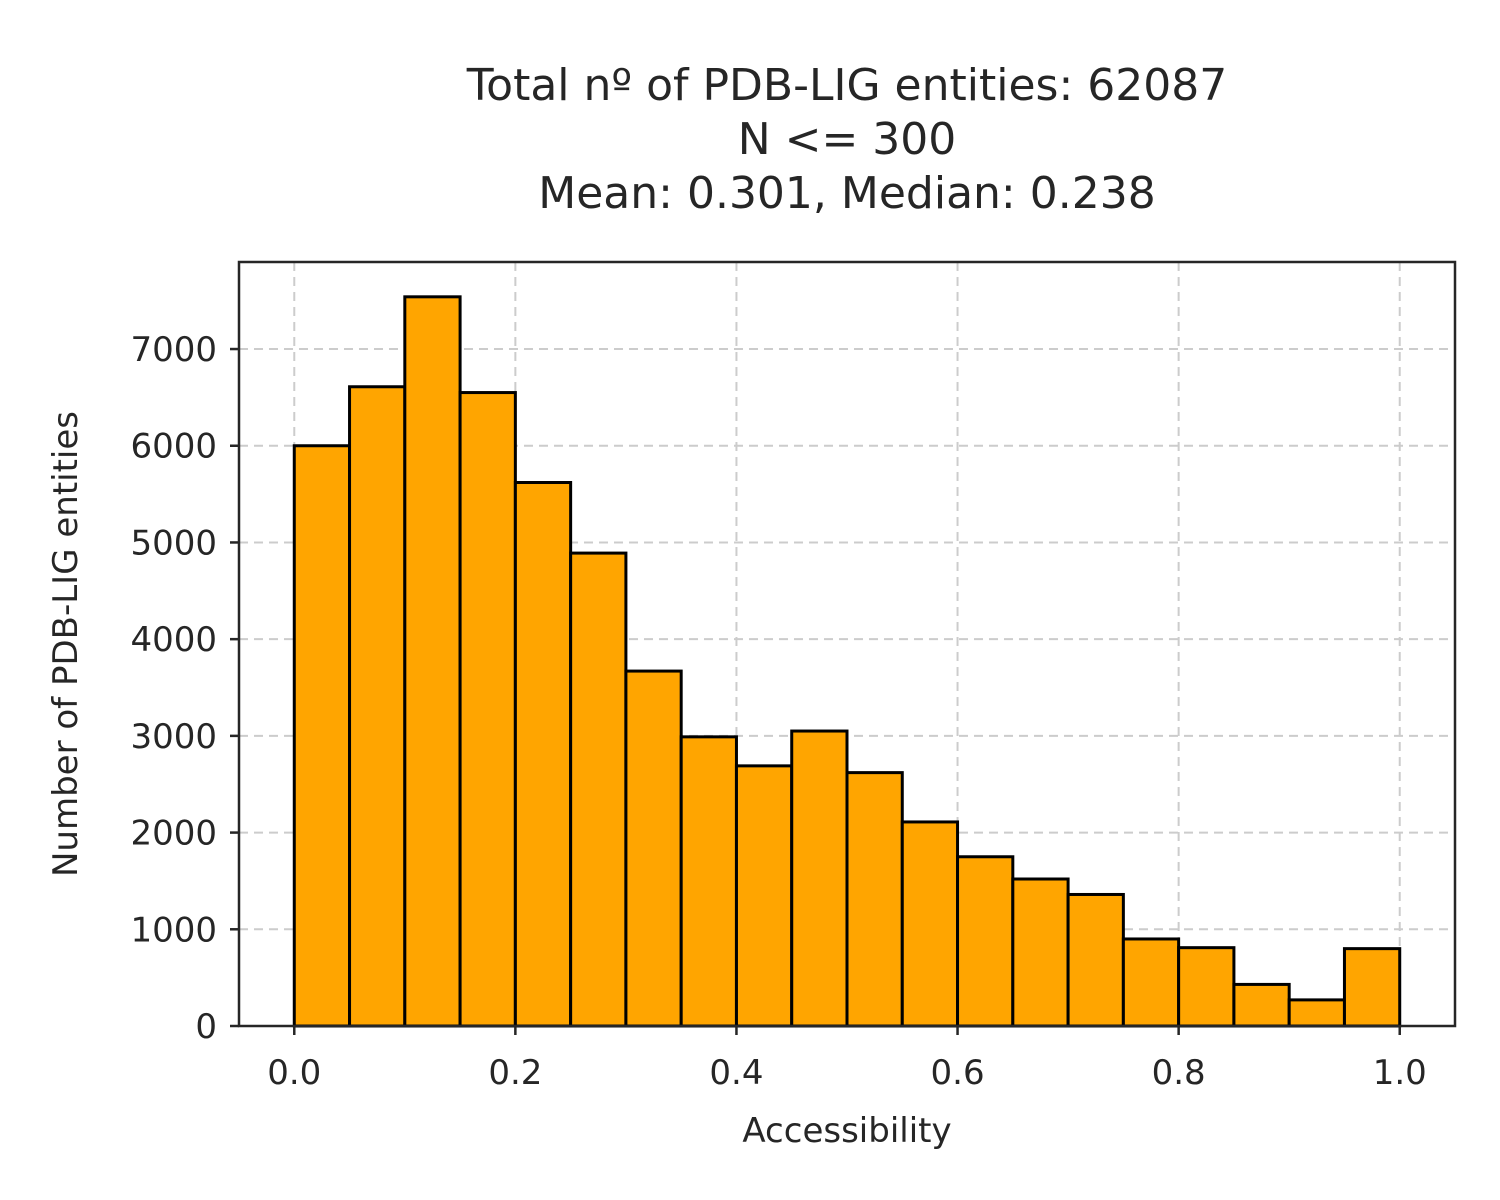 This screenshot has width=1500, height=1200. Describe the element at coordinates (736, 1073) in the screenshot. I see `x-tick-label: 0.4` at that location.